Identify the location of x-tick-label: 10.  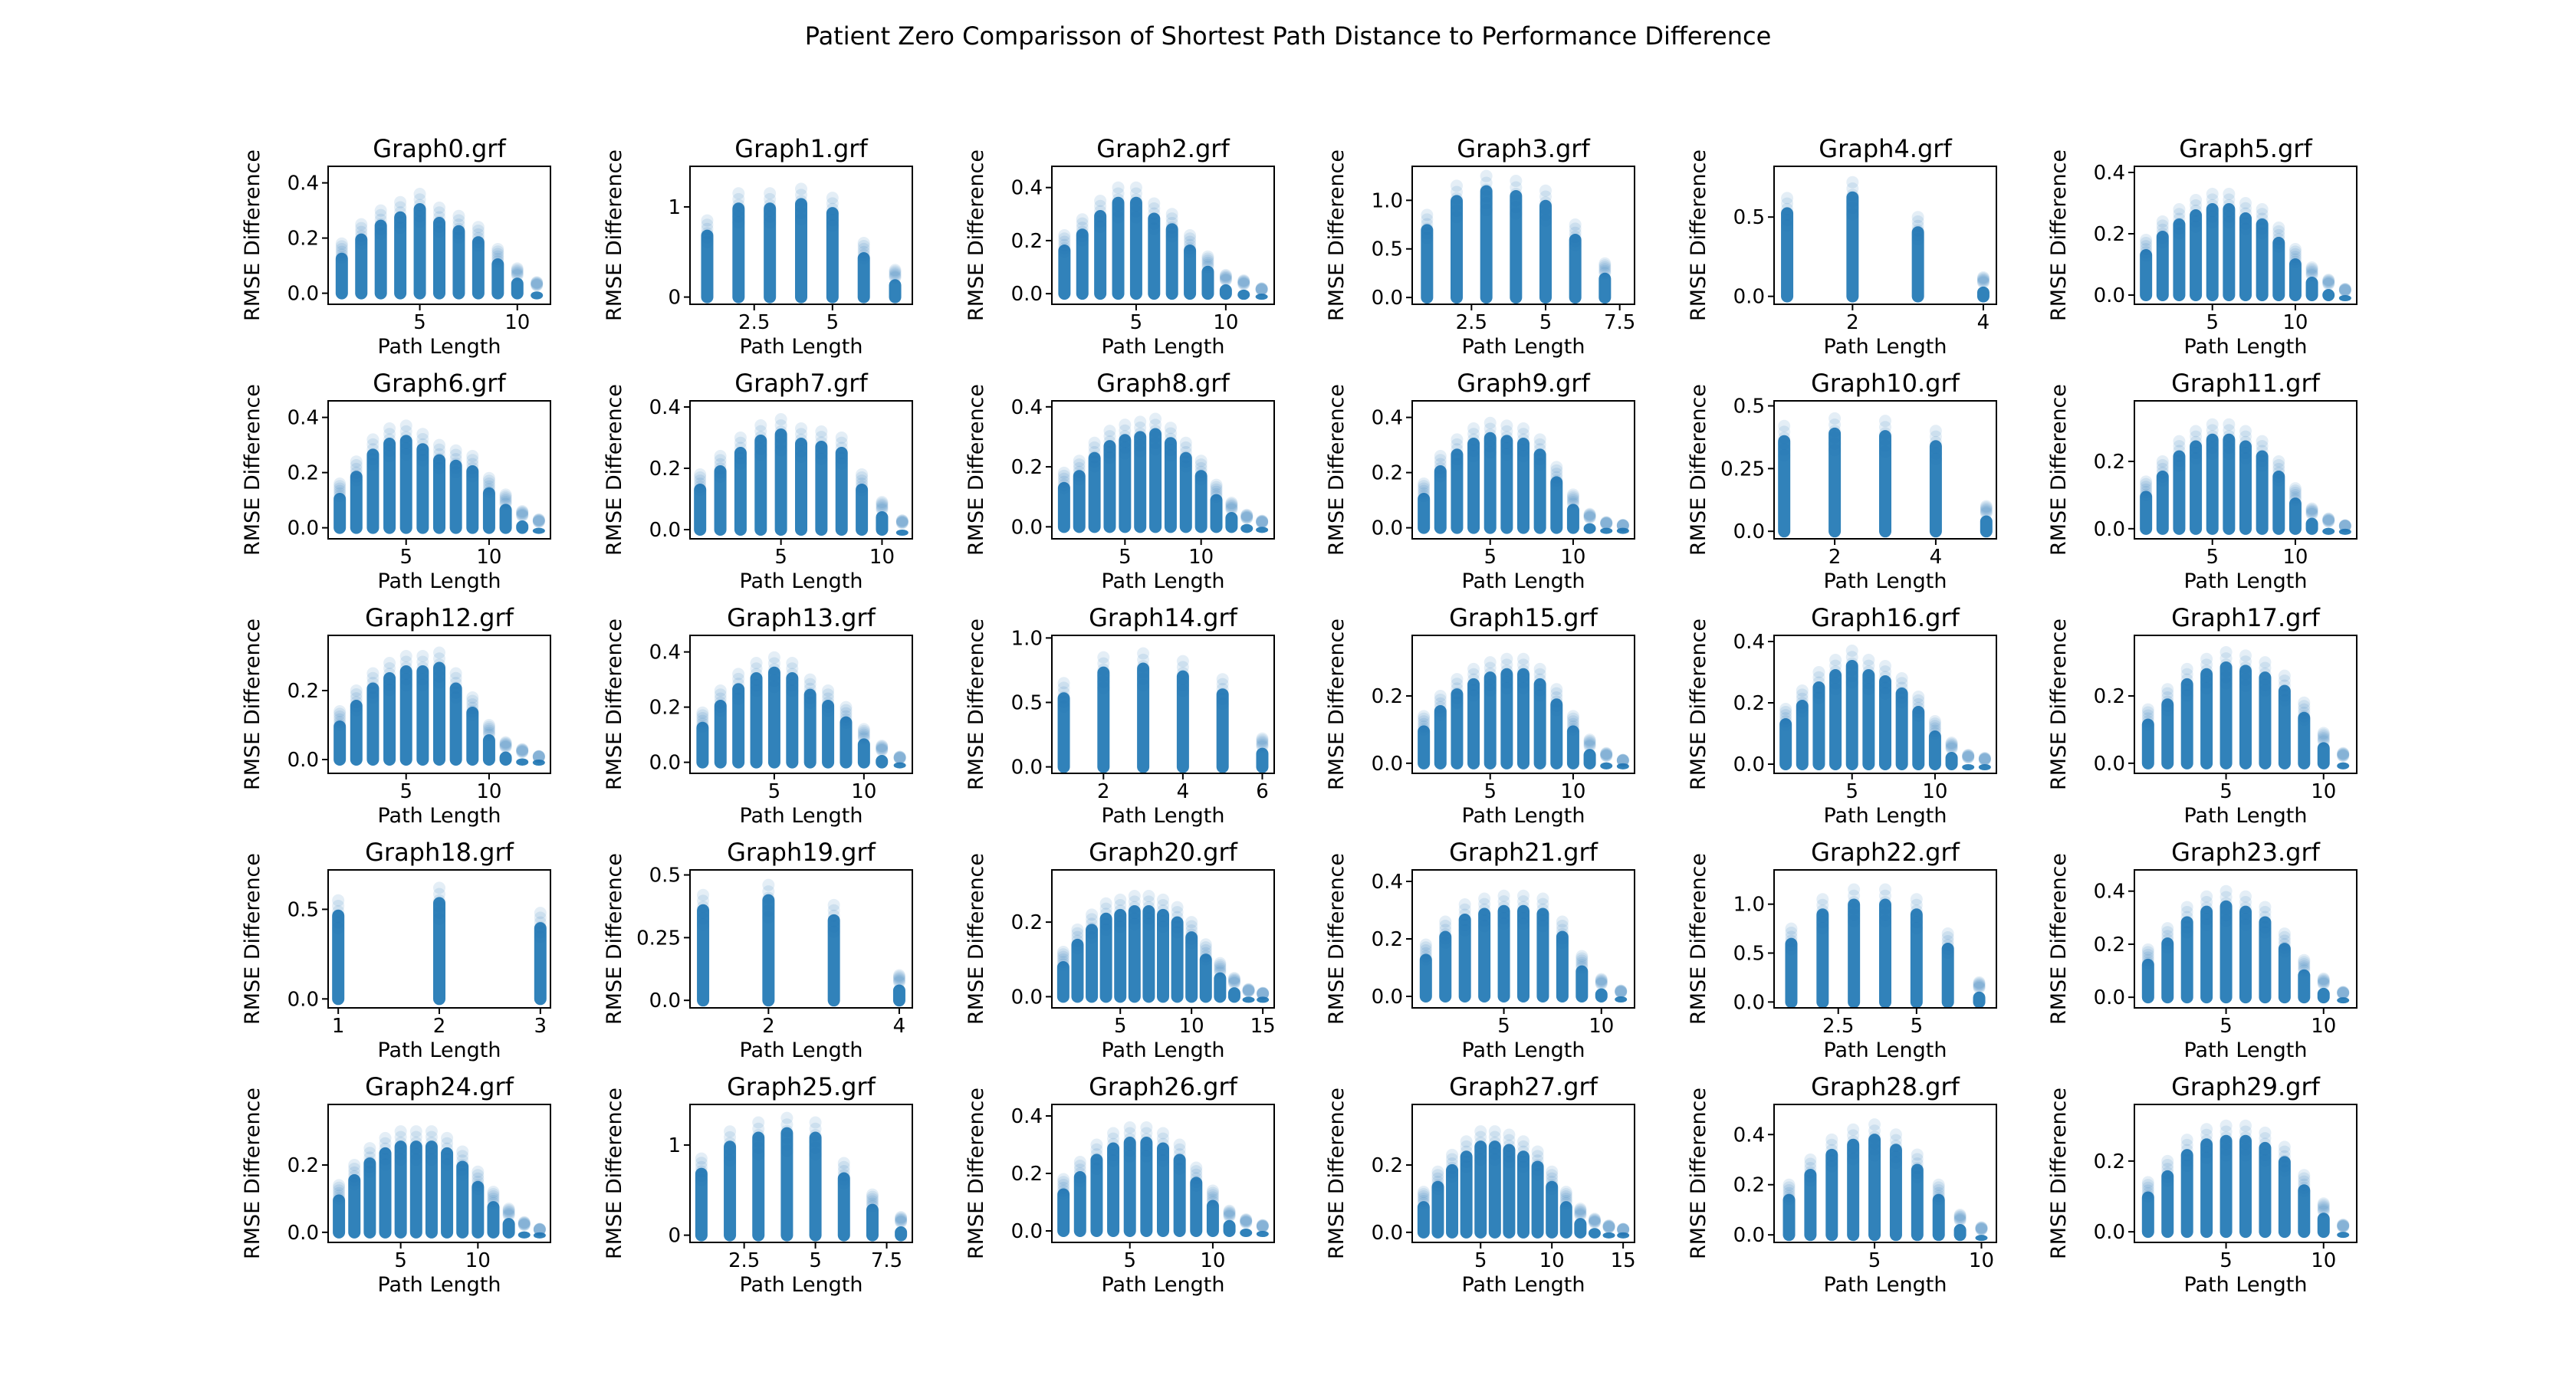
(2323, 791).